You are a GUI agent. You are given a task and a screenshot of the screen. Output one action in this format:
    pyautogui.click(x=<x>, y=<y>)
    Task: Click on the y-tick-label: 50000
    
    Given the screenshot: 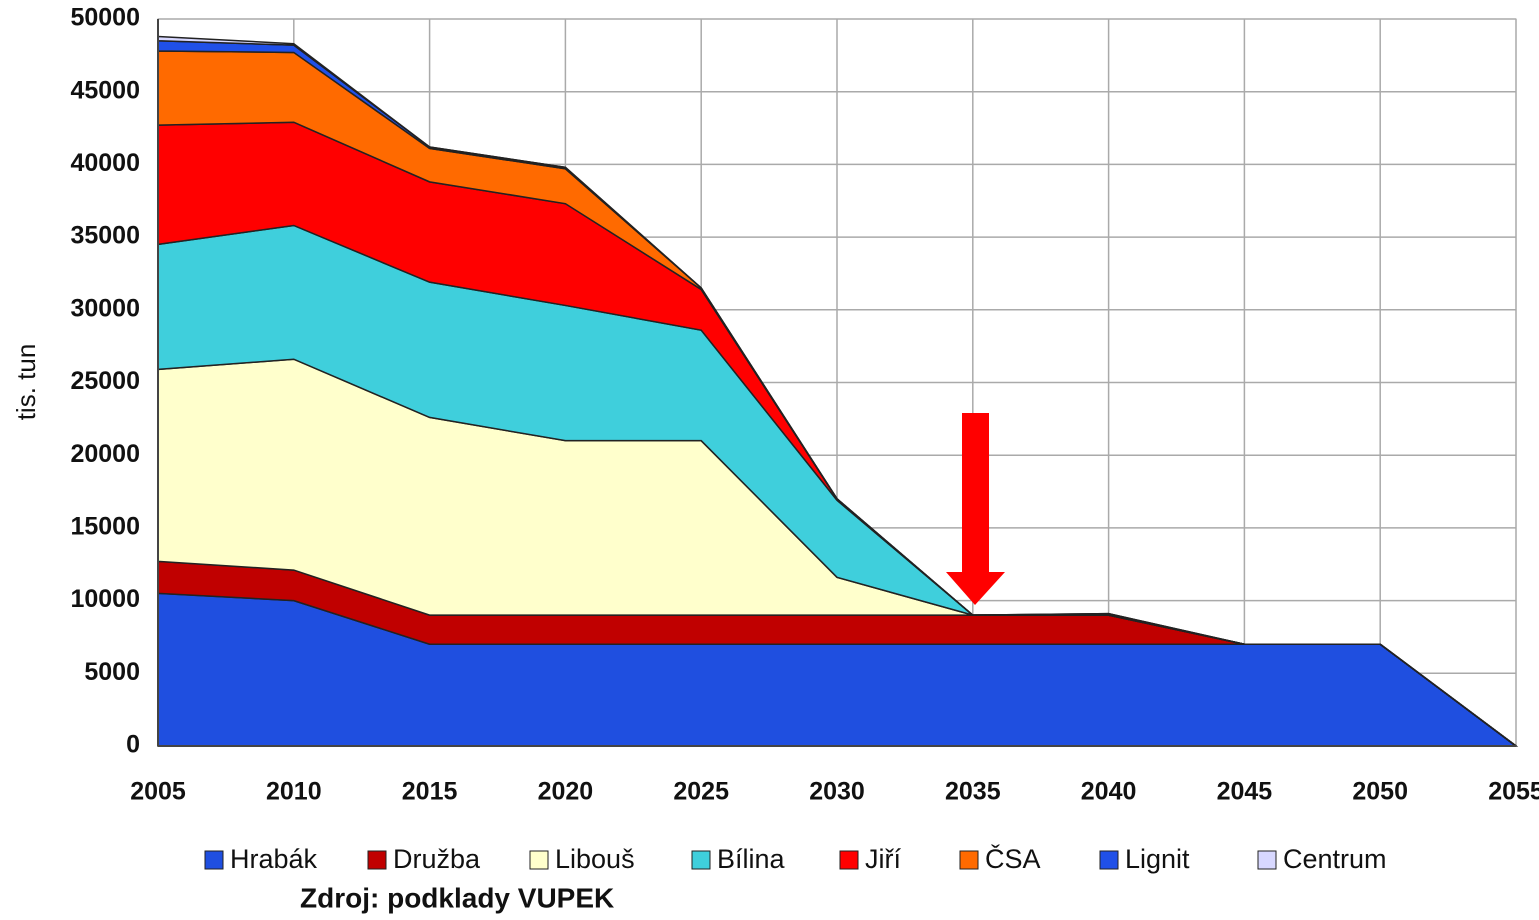 What is the action you would take?
    pyautogui.click(x=105, y=18)
    